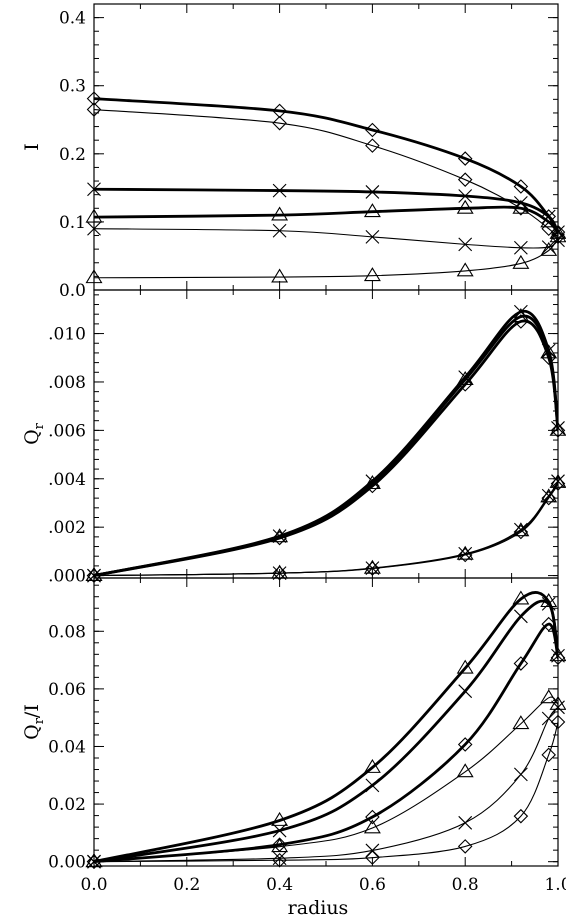 This screenshot has height=919, width=566. I want to click on y-tick-label: .008, so click(67, 383).